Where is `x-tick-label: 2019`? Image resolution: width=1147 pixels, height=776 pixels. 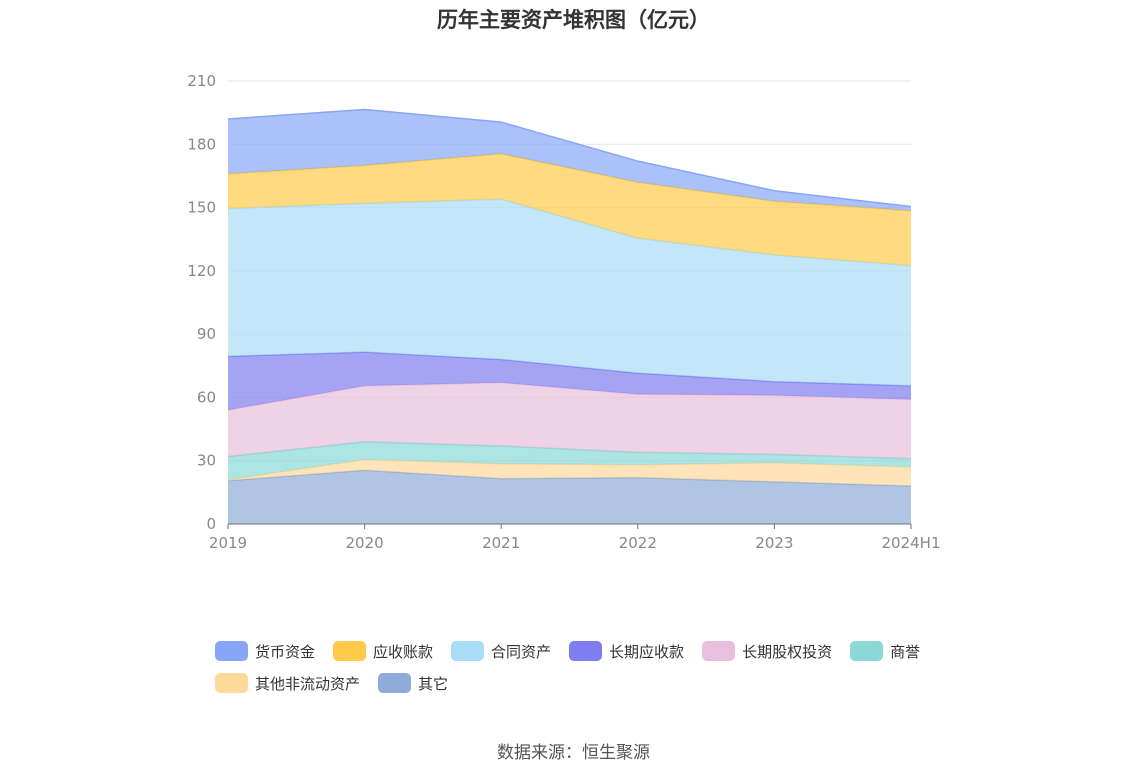
x-tick-label: 2019 is located at coordinates (228, 543).